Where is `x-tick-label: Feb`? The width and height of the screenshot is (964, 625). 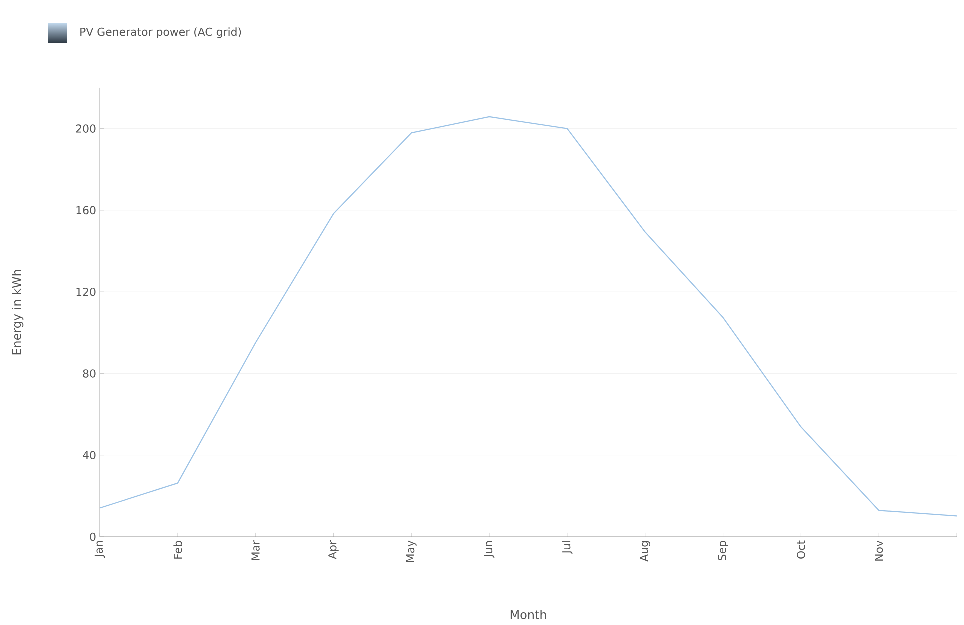 x-tick-label: Feb is located at coordinates (178, 550).